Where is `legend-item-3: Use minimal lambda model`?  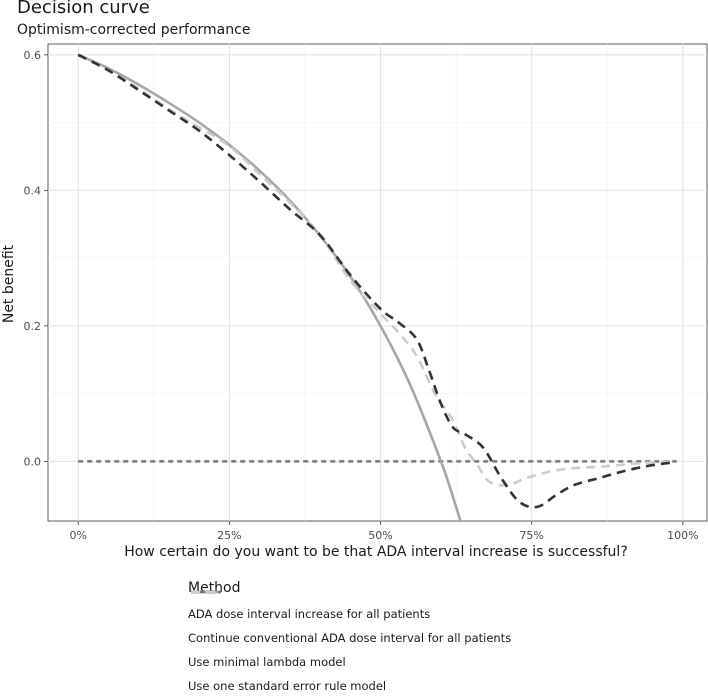
legend-item-3: Use minimal lambda model is located at coordinates (349, 632).